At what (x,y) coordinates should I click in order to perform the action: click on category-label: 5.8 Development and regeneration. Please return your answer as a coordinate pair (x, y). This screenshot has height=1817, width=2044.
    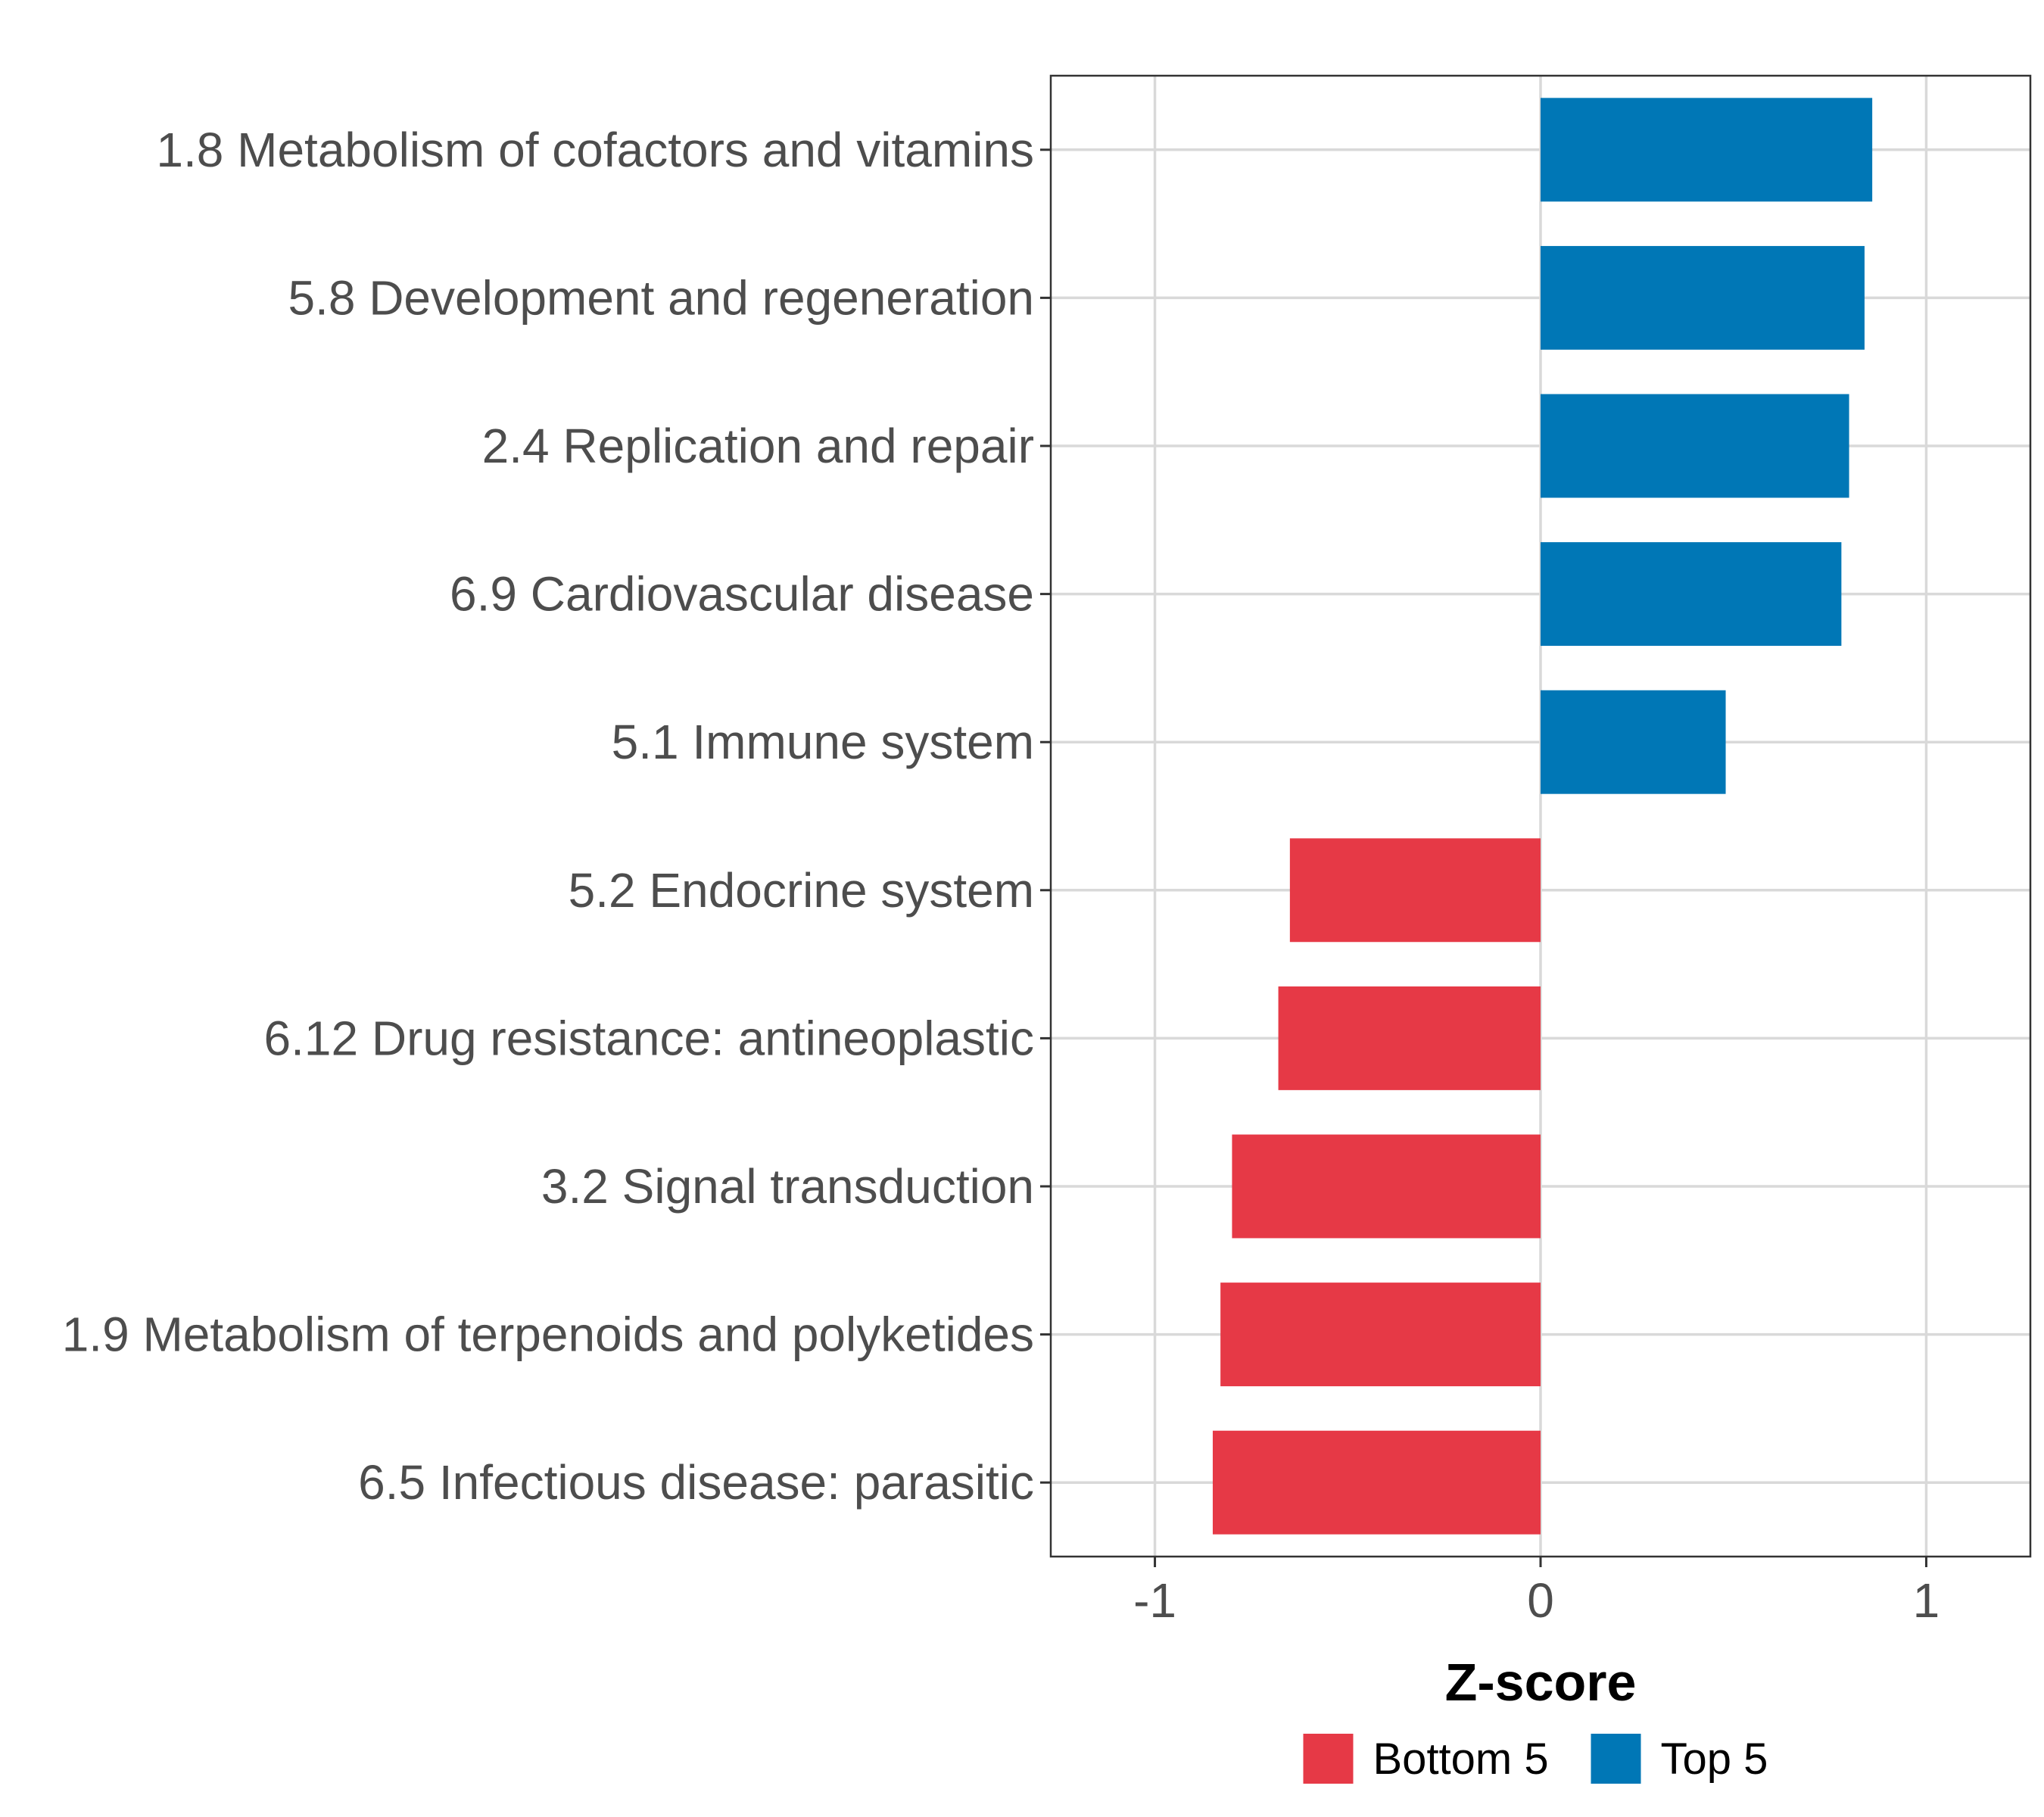
    Looking at the image, I should click on (661, 297).